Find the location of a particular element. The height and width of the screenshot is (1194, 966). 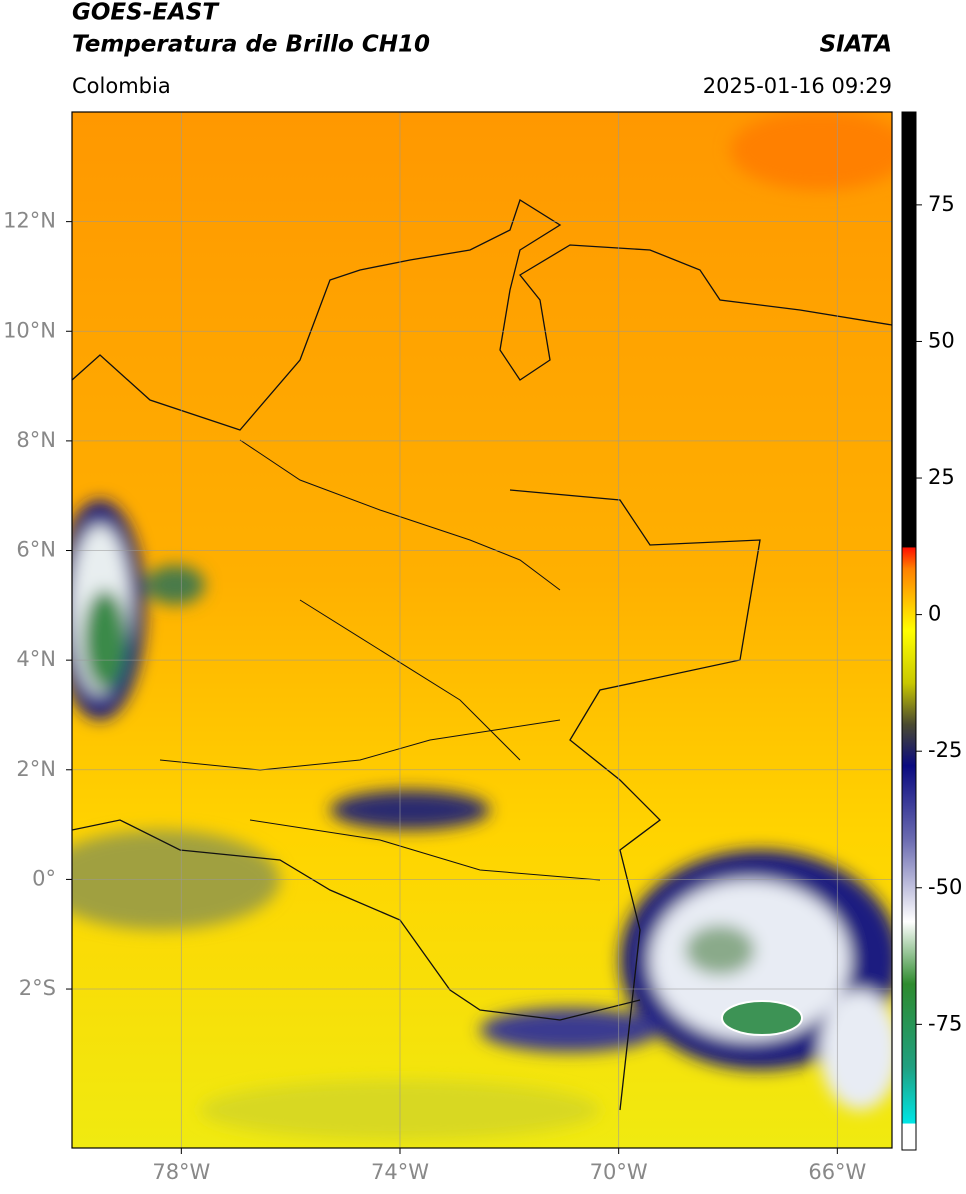

lat-tick-label: 4°N is located at coordinates (36, 659).